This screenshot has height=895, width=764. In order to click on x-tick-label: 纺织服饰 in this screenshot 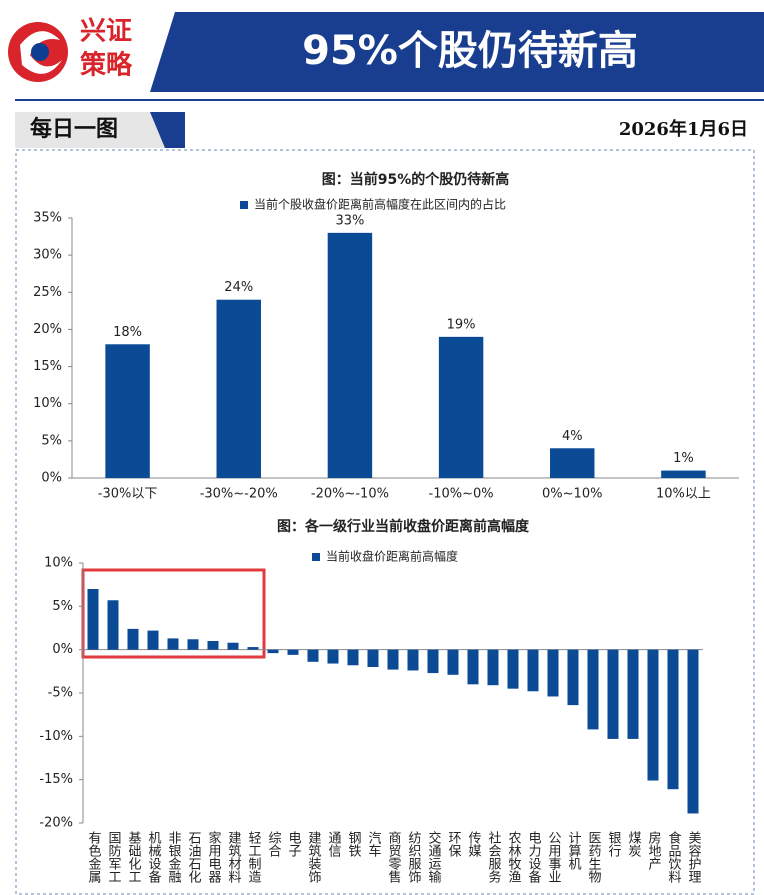, I will do `click(414, 857)`.